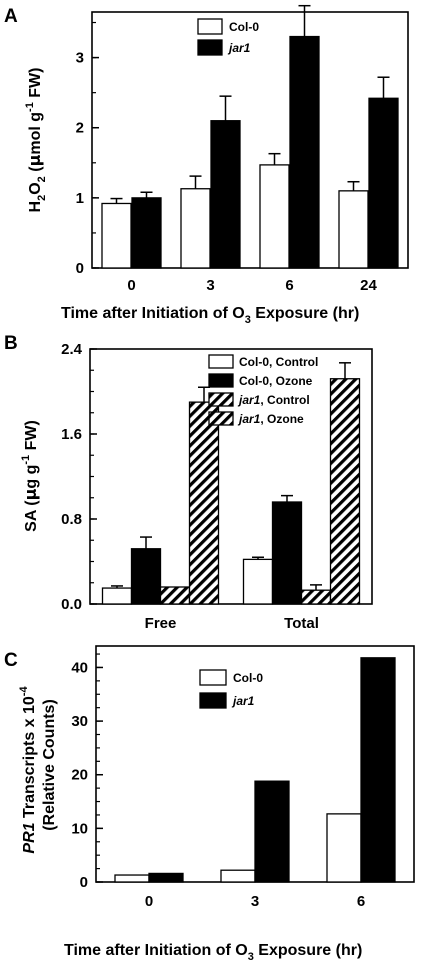 This screenshot has height=966, width=422. Describe the element at coordinates (72, 349) in the screenshot. I see `y-tick-label: 2.4` at that location.